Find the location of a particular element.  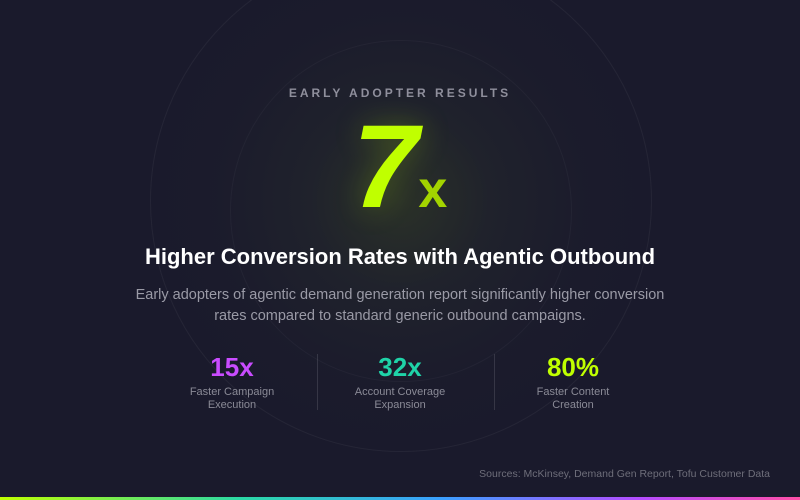

hero-metric-suffix: x is located at coordinates (433, 190).